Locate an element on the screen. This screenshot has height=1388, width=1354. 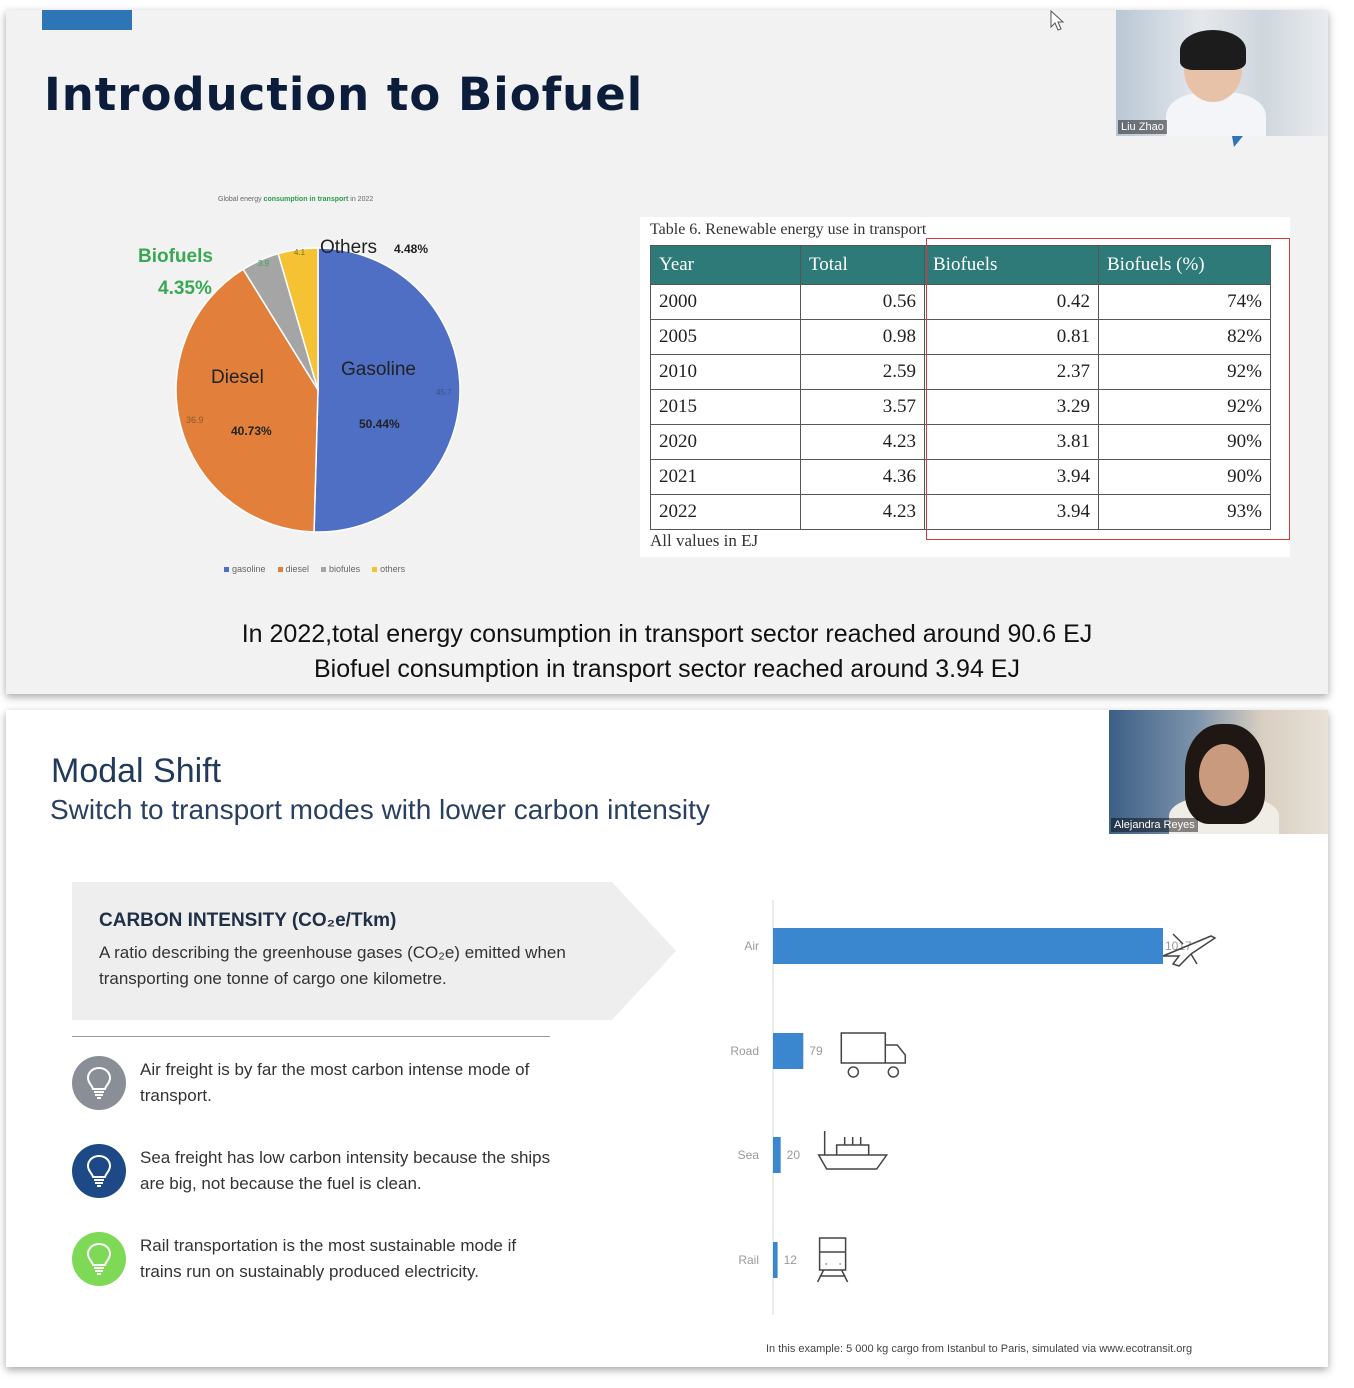
bar-rail is located at coordinates (775, 1260).